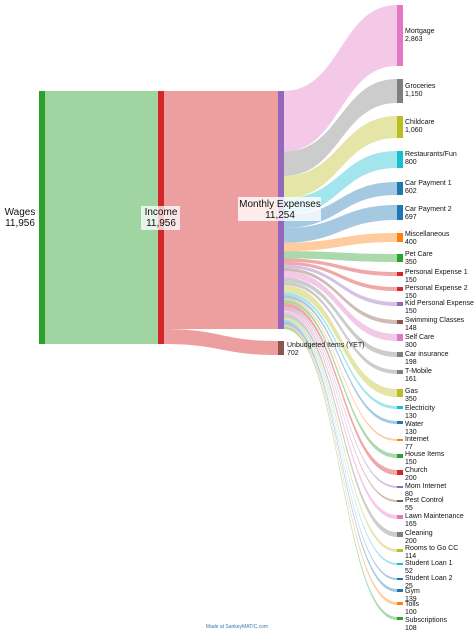  What do you see at coordinates (436, 272) in the screenshot?
I see `expense-label: Personal Expense 1` at bounding box center [436, 272].